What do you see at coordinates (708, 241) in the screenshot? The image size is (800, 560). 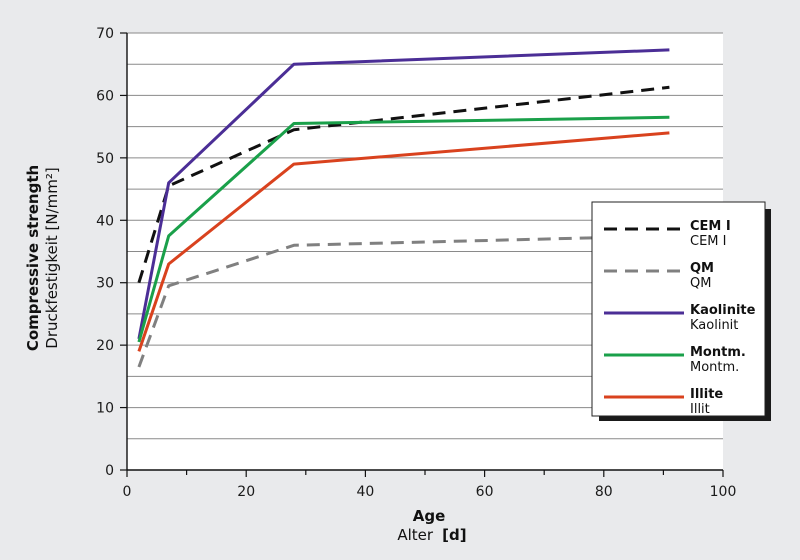 I see `legend-sublabel: CEM I` at bounding box center [708, 241].